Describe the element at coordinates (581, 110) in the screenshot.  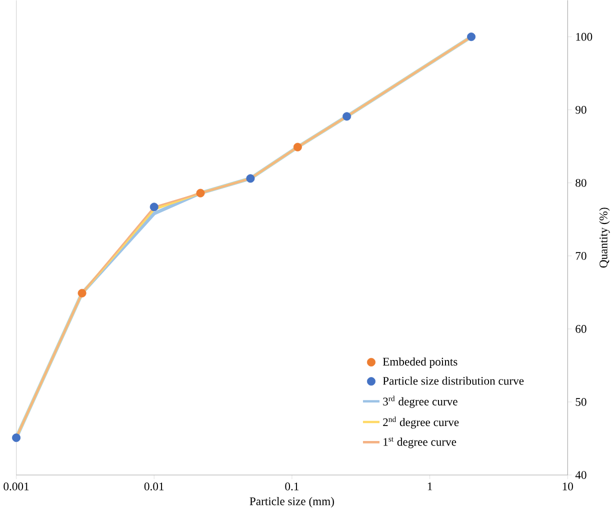
I see `y-tick-label: 90` at that location.